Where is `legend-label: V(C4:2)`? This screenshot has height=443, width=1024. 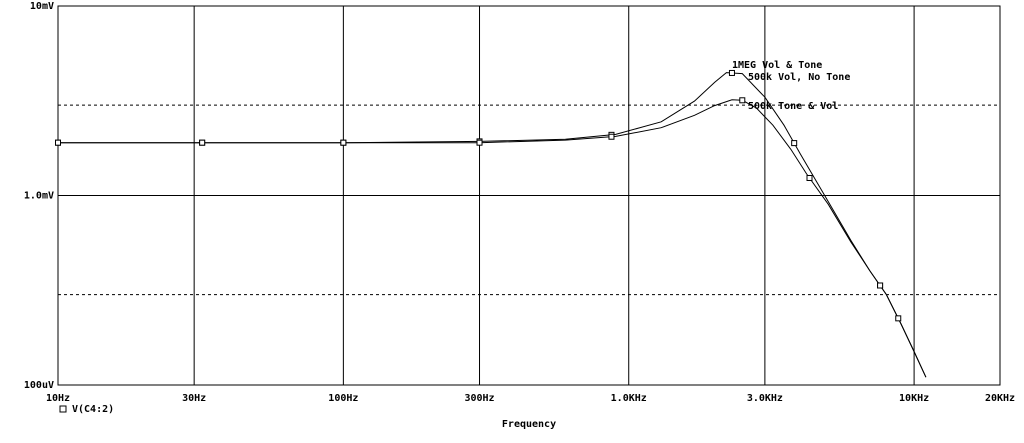 legend-label: V(C4:2) is located at coordinates (93, 409).